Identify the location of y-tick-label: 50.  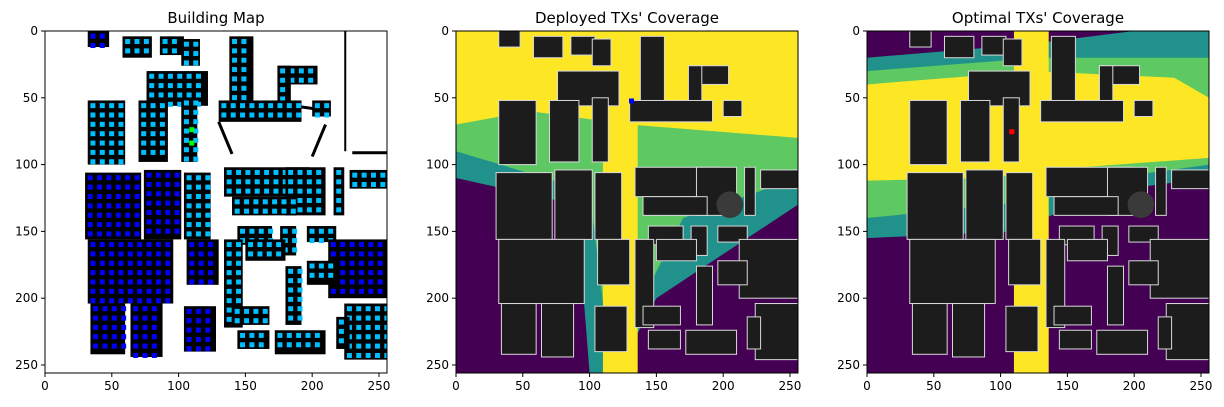
(30, 98).